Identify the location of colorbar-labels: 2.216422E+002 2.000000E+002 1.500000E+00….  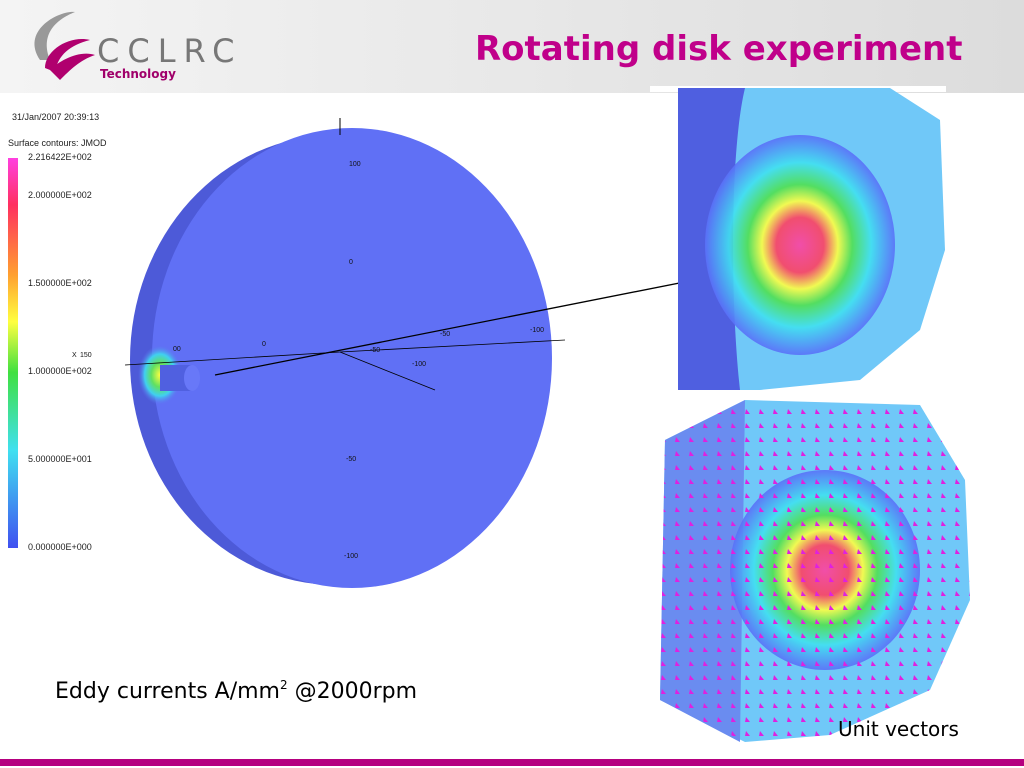
(60, 352).